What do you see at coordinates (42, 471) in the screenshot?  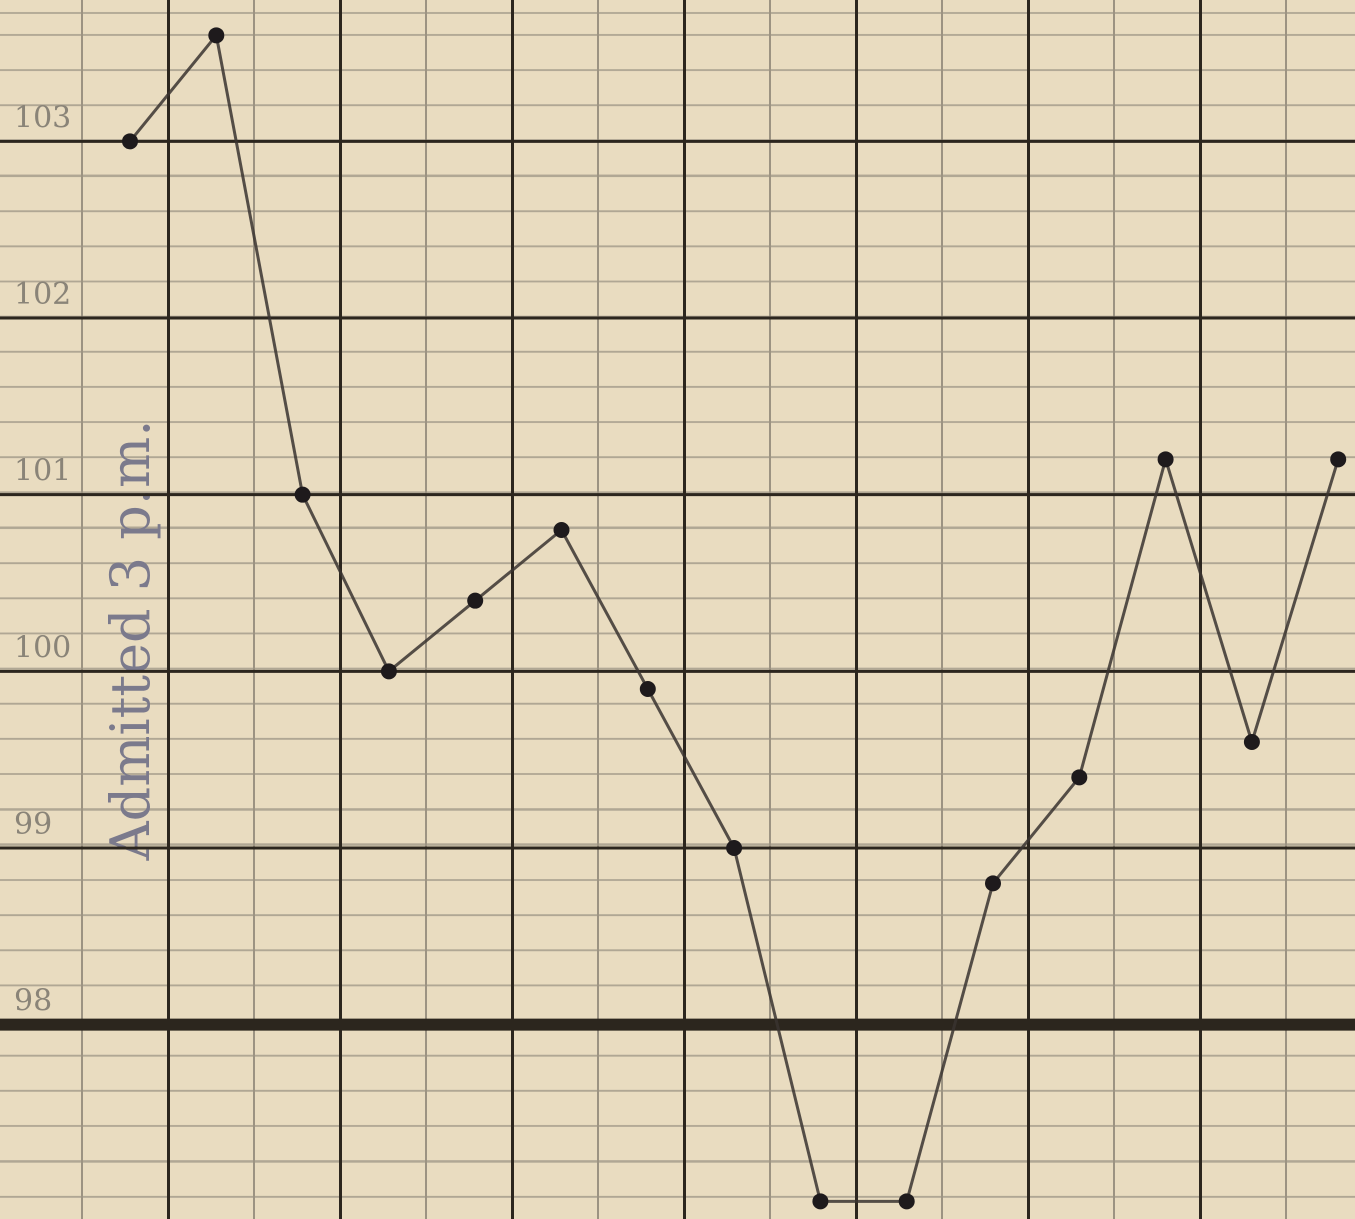 I see `y-tick-label: 101` at bounding box center [42, 471].